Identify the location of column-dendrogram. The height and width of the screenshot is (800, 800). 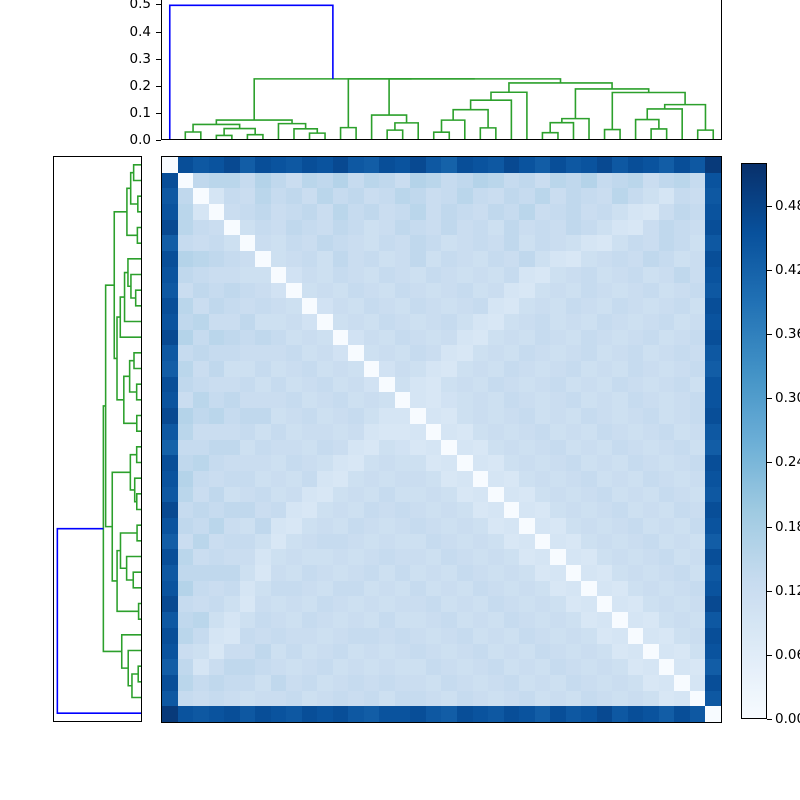
(441, 70).